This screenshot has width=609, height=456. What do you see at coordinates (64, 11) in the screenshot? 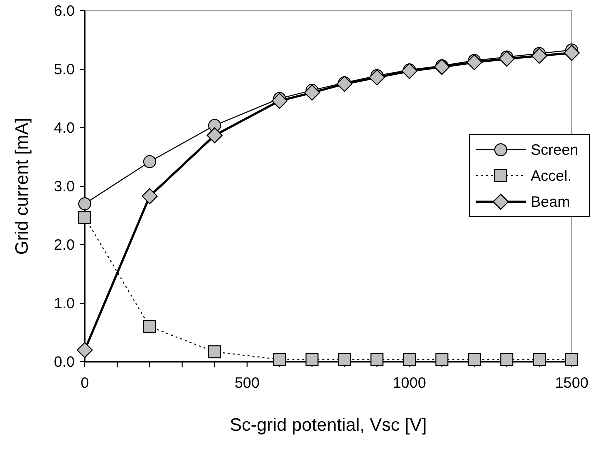
I see `y-tick-label: 6.0` at bounding box center [64, 11].